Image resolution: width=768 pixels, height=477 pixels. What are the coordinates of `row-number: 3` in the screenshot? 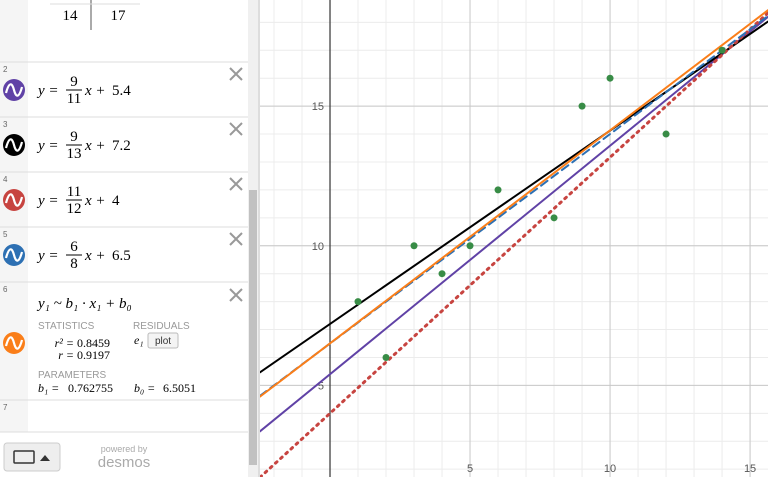 It's located at (5, 124).